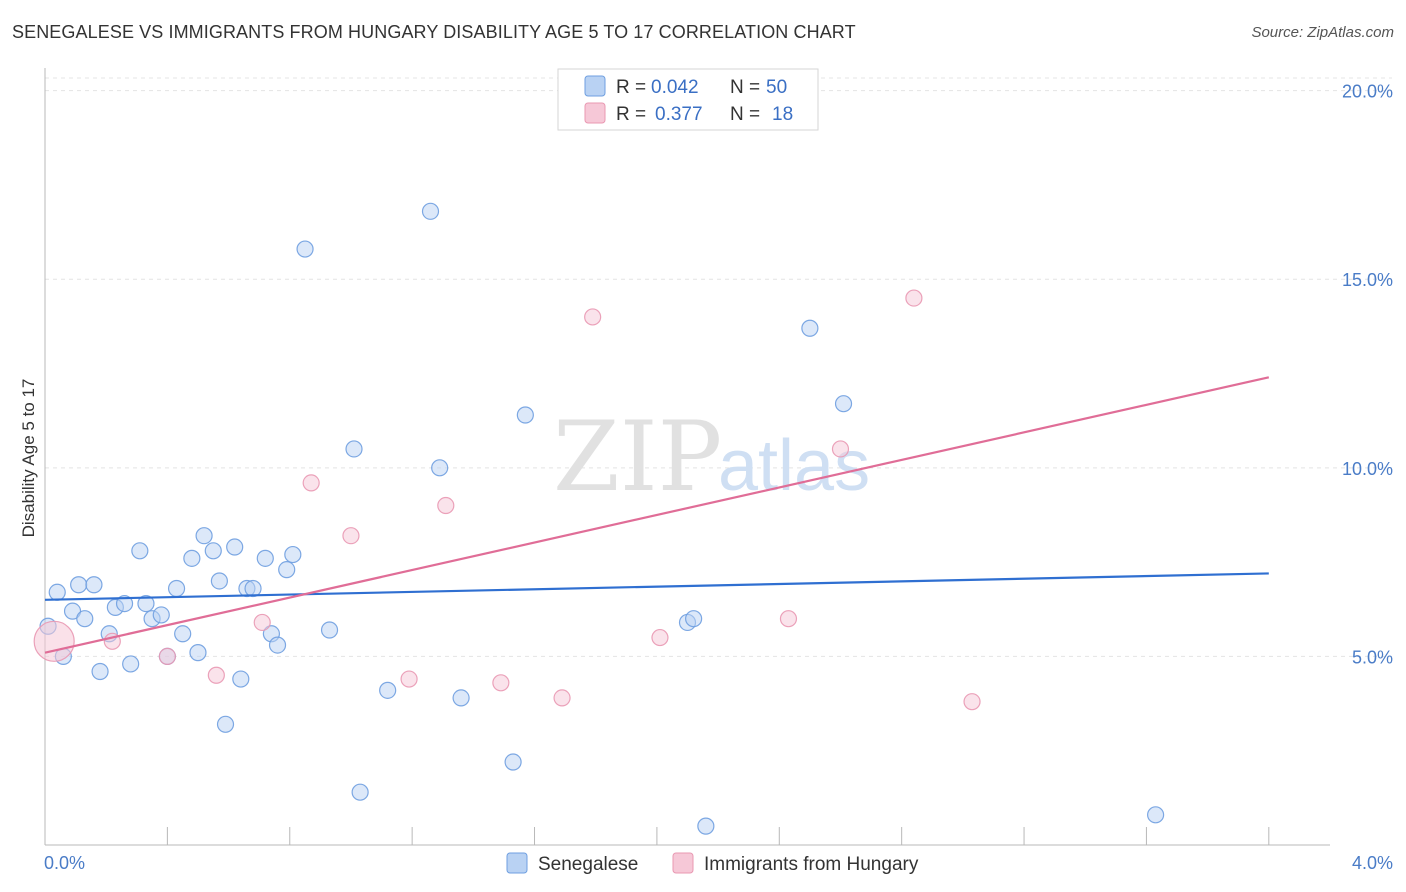  What do you see at coordinates (1372, 863) in the screenshot?
I see `x-tick-max: 4.0%` at bounding box center [1372, 863].